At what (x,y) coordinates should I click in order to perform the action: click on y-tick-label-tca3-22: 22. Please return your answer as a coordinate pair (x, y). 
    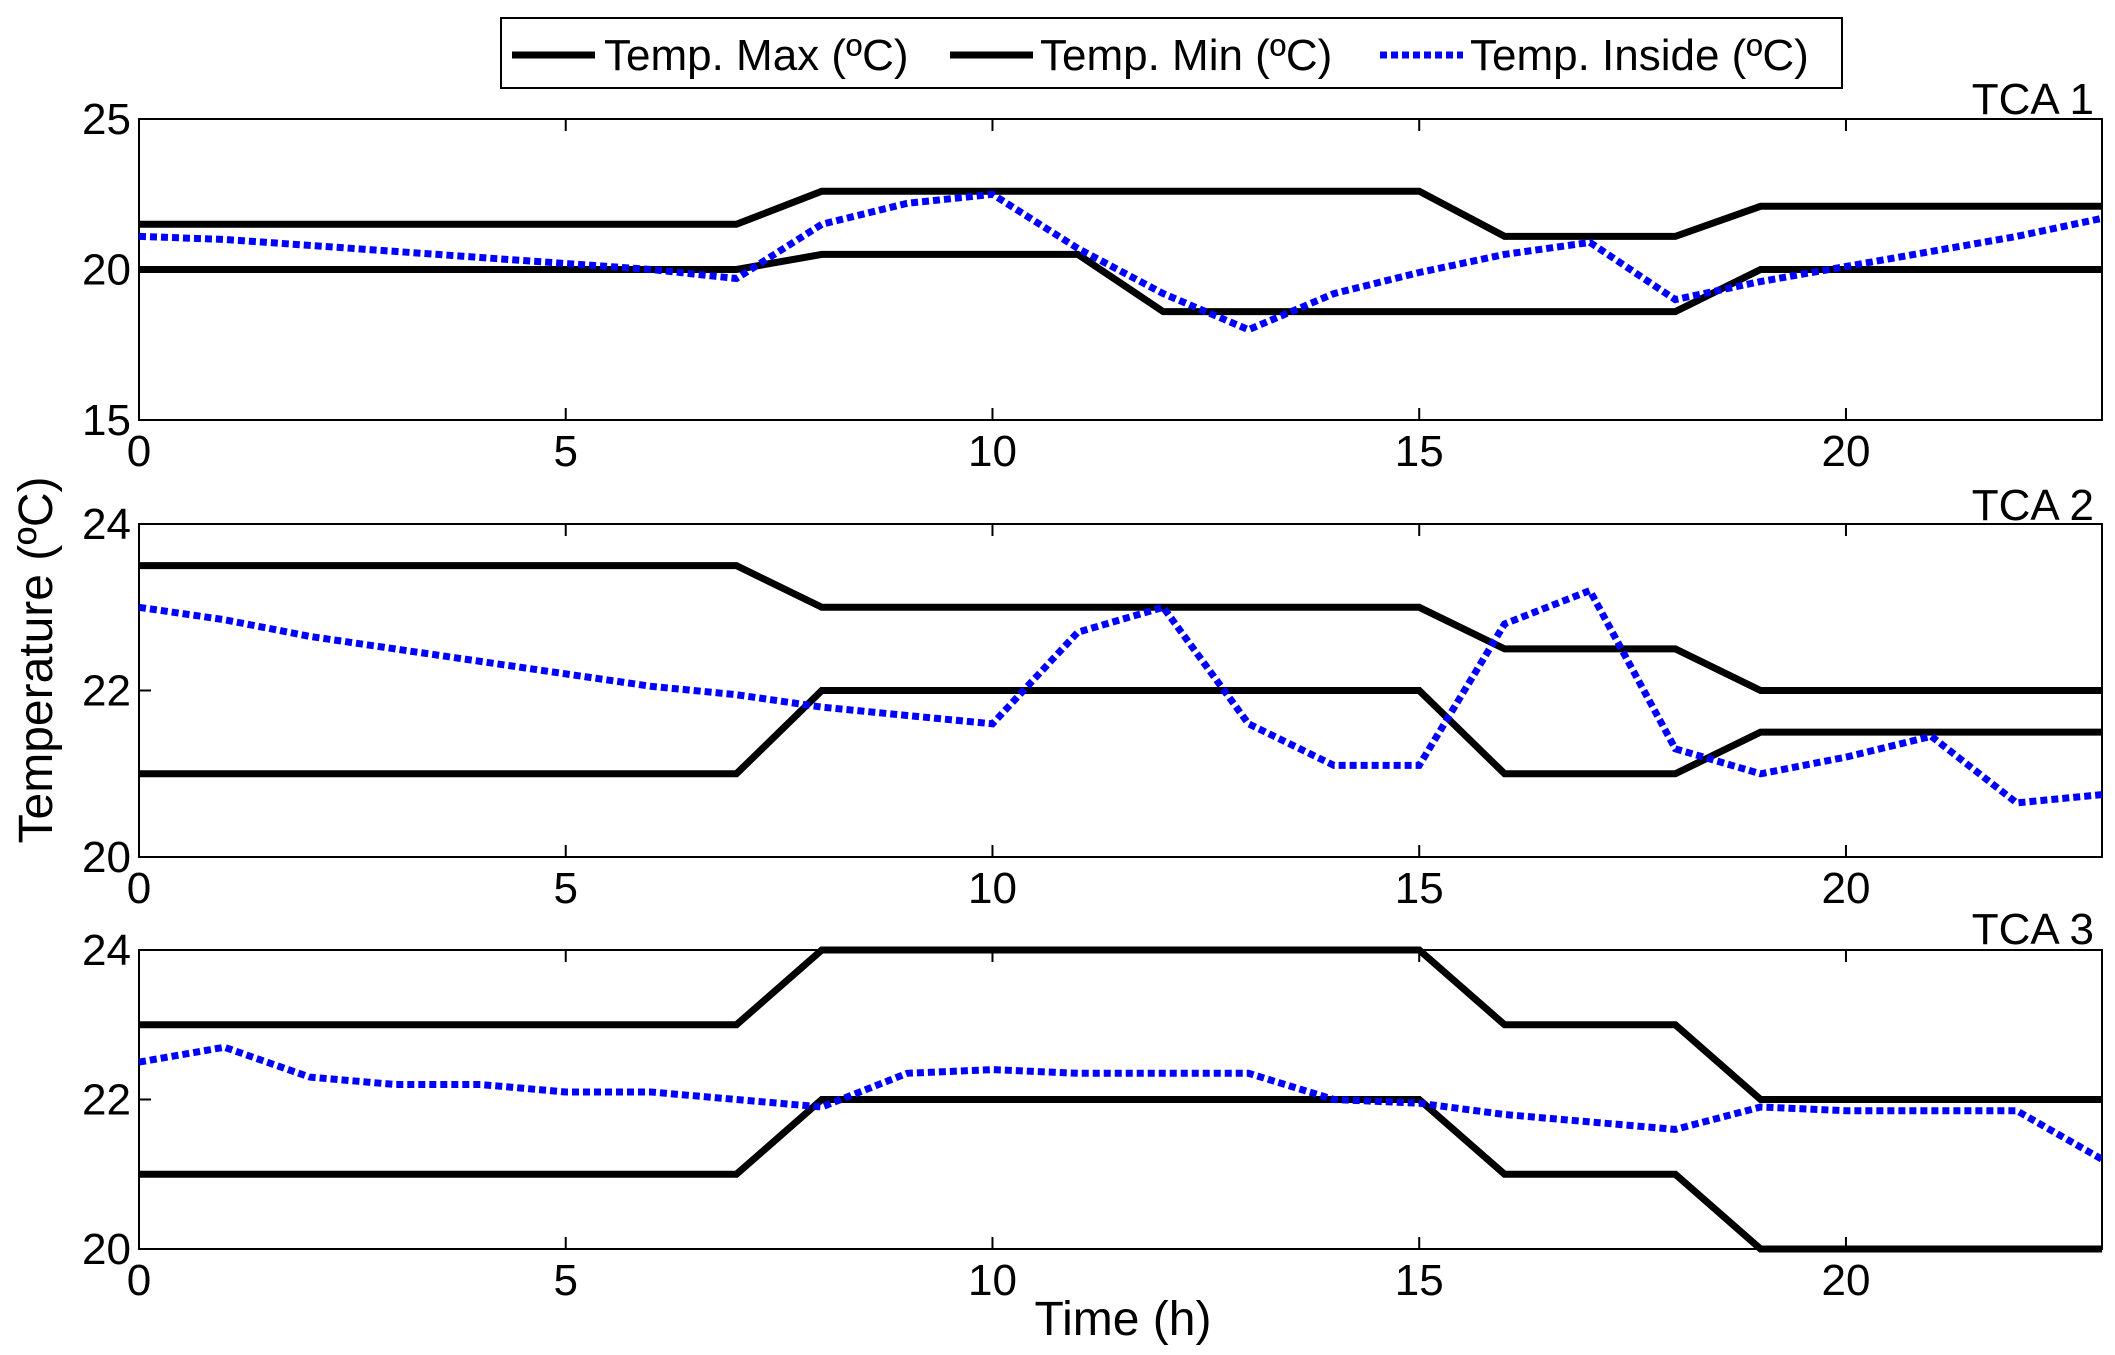
    Looking at the image, I should click on (106, 1100).